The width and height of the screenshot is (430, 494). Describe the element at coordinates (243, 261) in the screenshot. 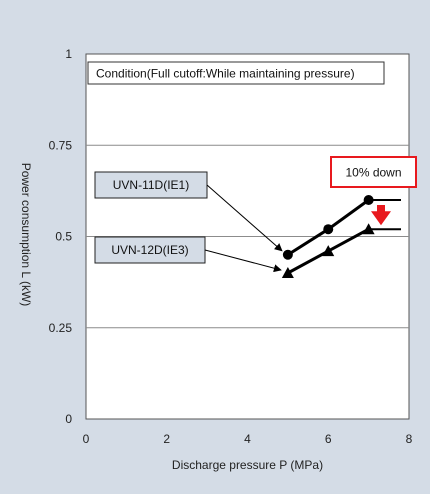

I see `leader-arrow-ie3` at that location.